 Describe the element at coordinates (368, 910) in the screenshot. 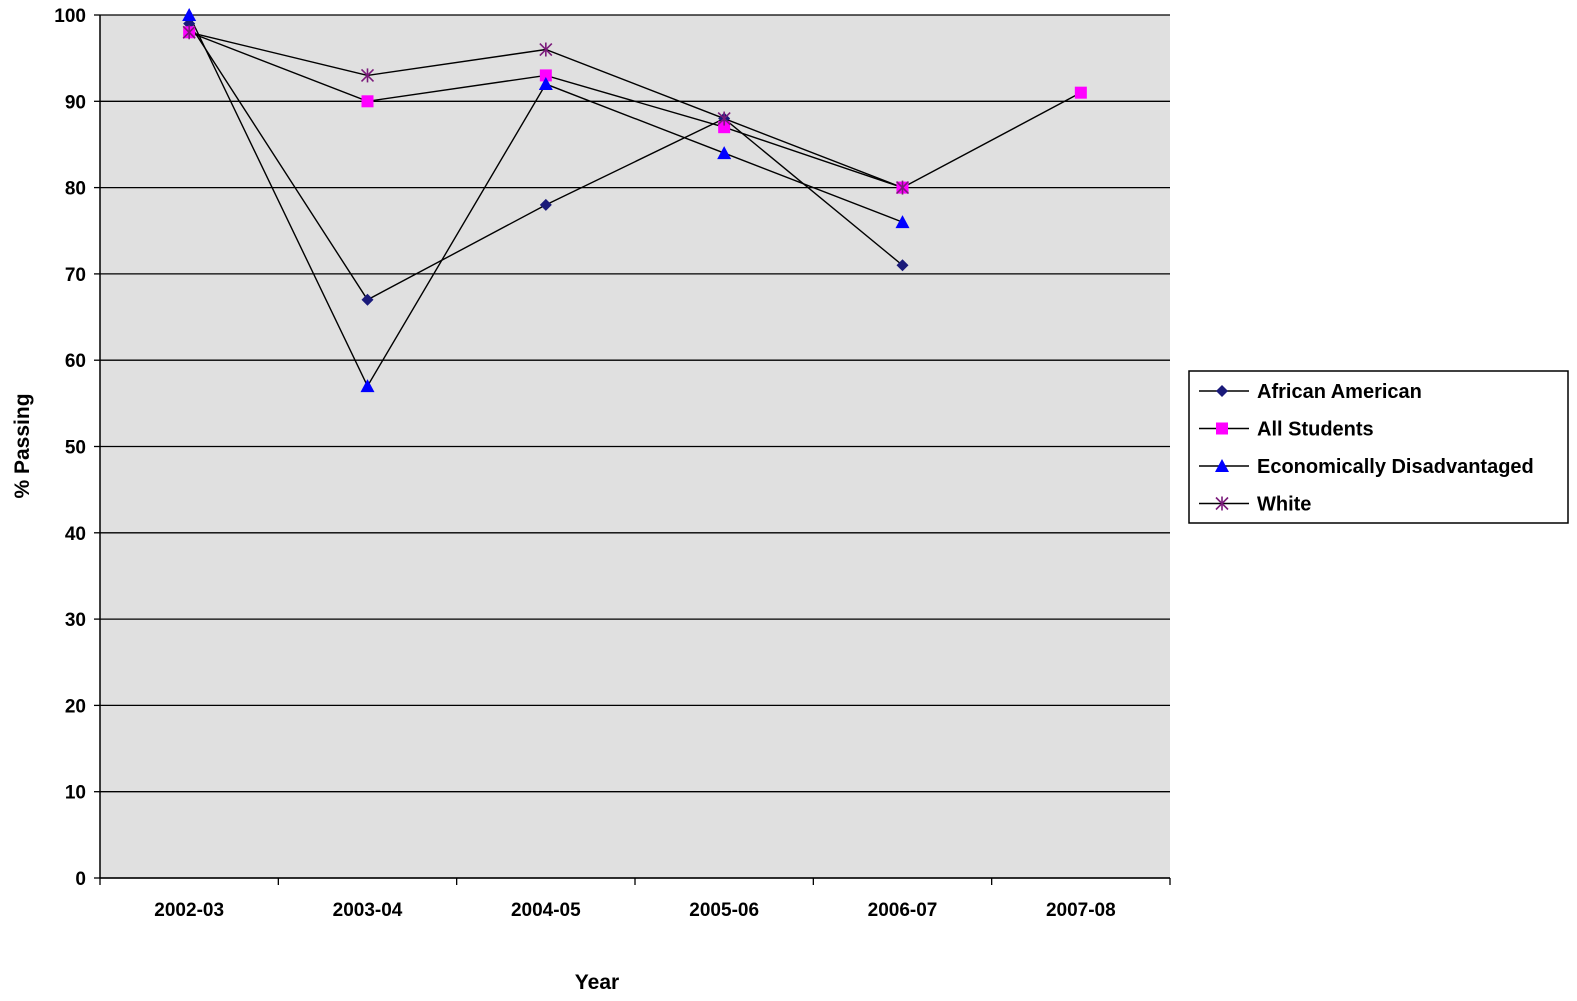

I see `x-tick-label: 2003-04` at that location.